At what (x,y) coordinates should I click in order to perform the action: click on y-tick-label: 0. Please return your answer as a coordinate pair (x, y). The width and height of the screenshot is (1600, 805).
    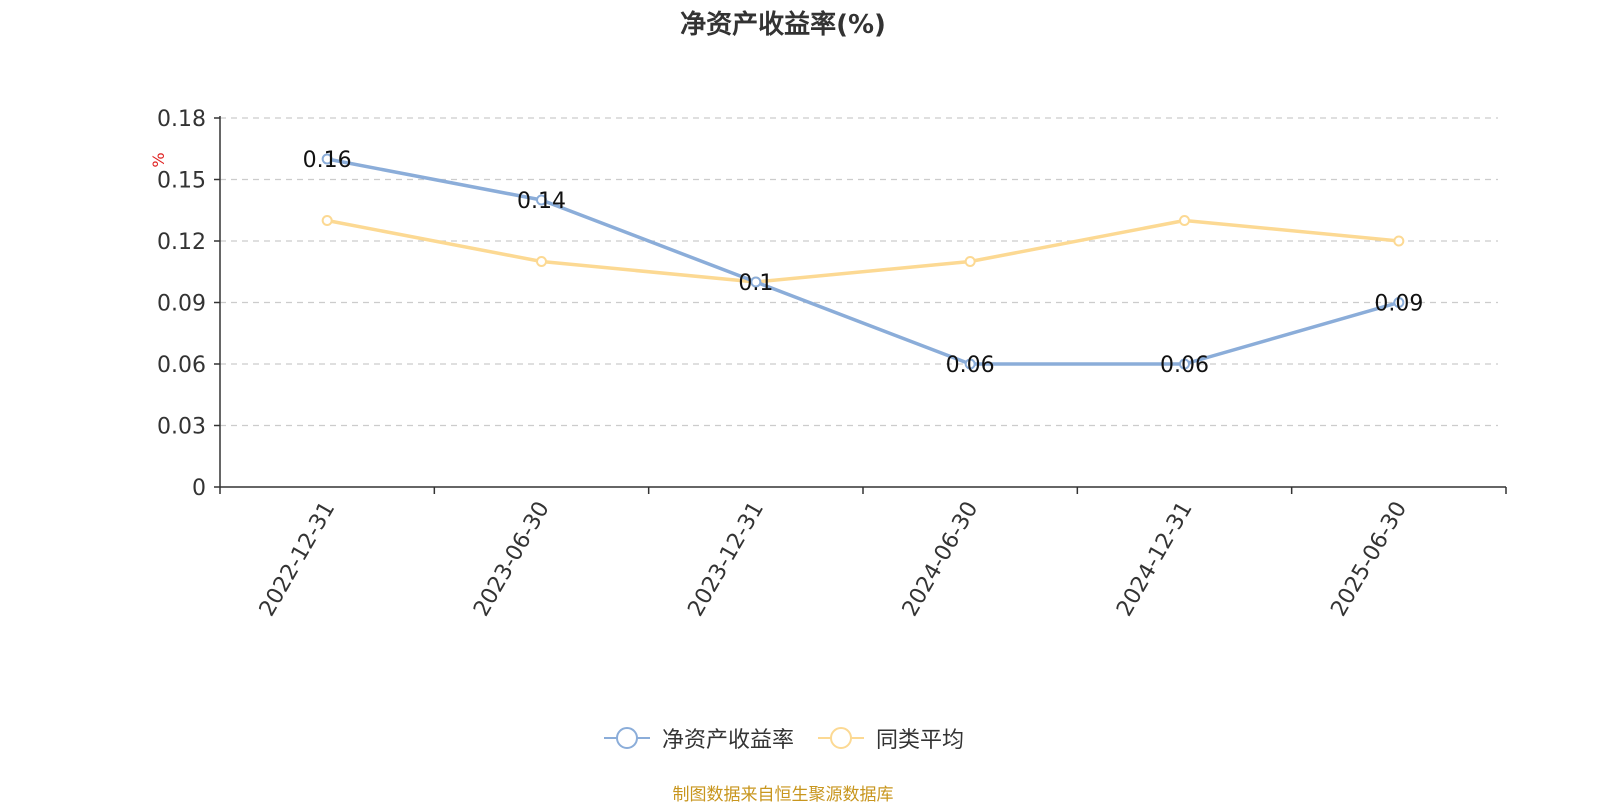
    Looking at the image, I should click on (199, 488).